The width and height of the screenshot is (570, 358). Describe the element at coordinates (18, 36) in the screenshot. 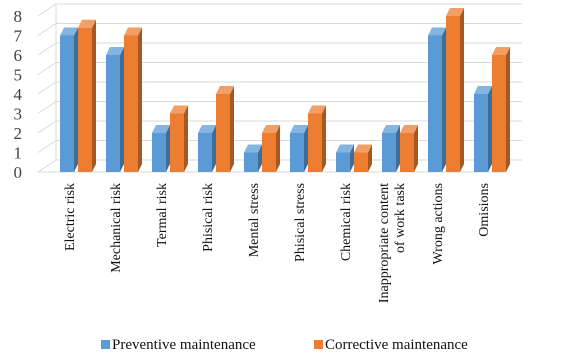

I see `y-tick-label: 7` at that location.